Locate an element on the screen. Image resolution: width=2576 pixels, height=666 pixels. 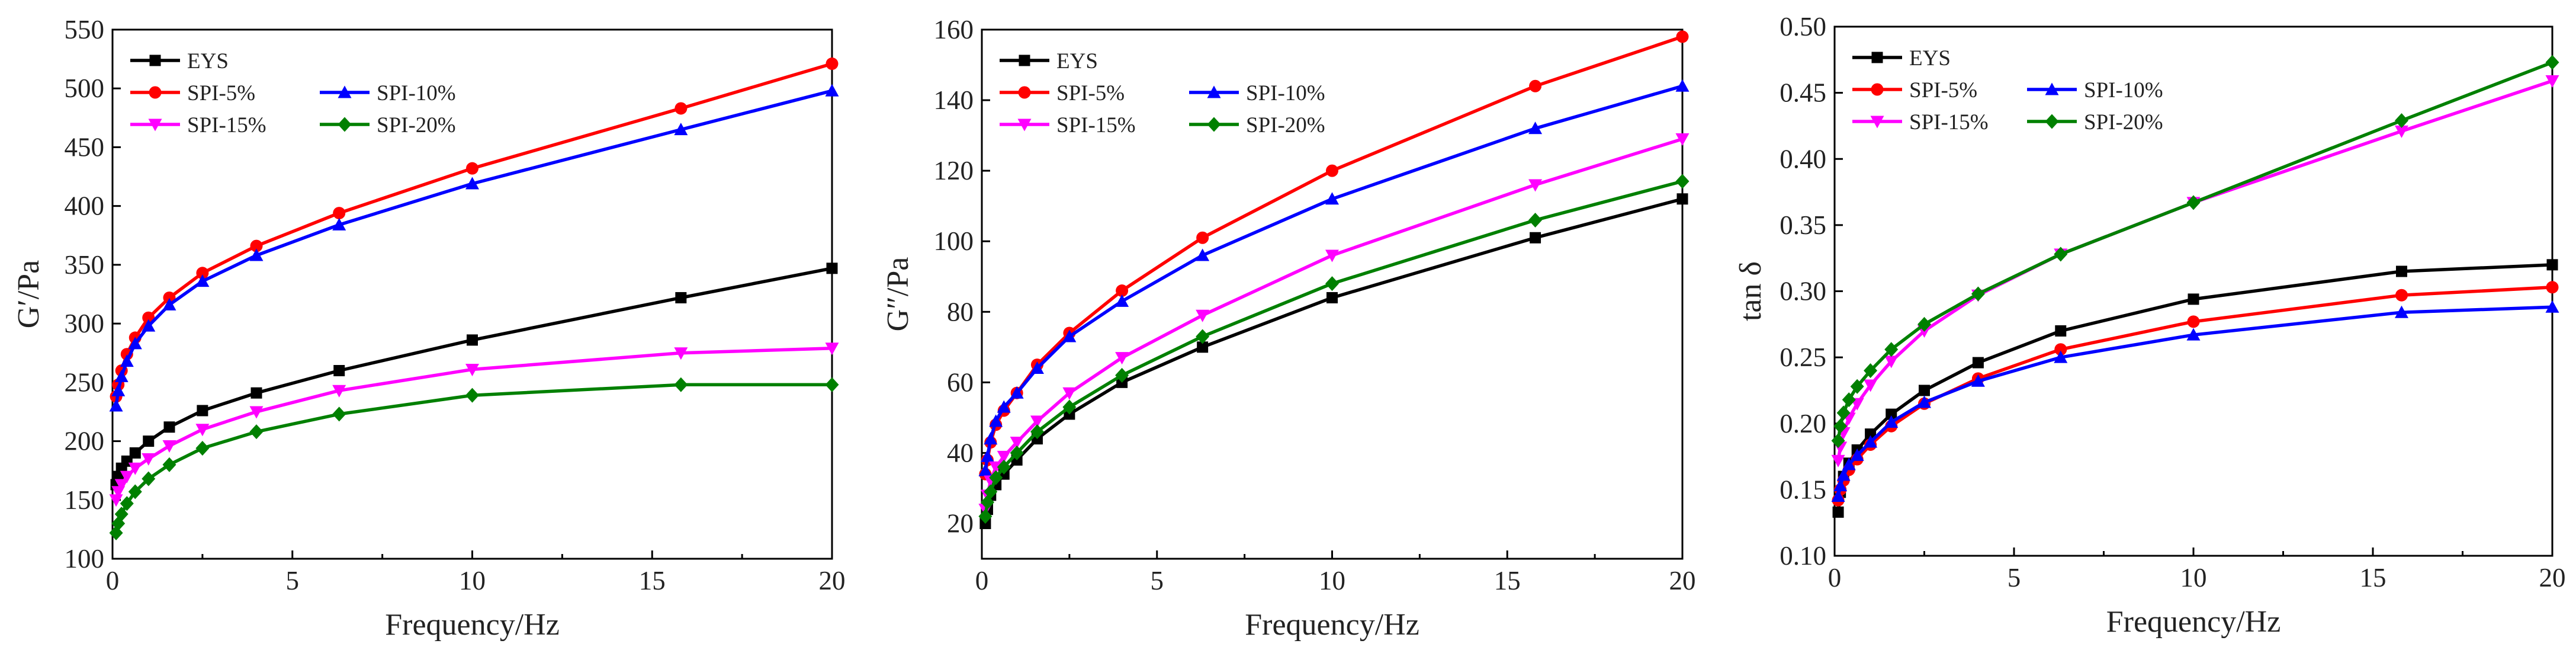
x-axis-title: Frequency/Hz is located at coordinates (2193, 622).